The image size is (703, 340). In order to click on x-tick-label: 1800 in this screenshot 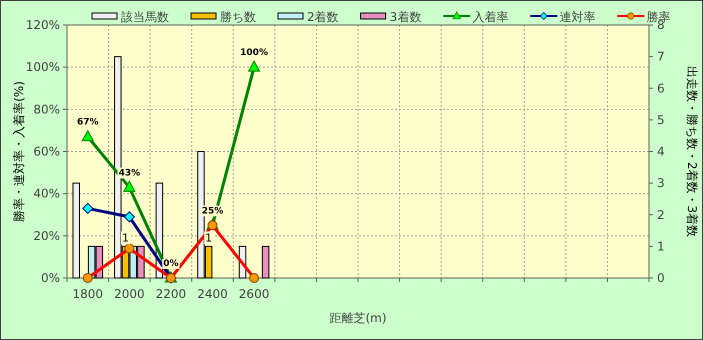, I will do `click(88, 294)`.